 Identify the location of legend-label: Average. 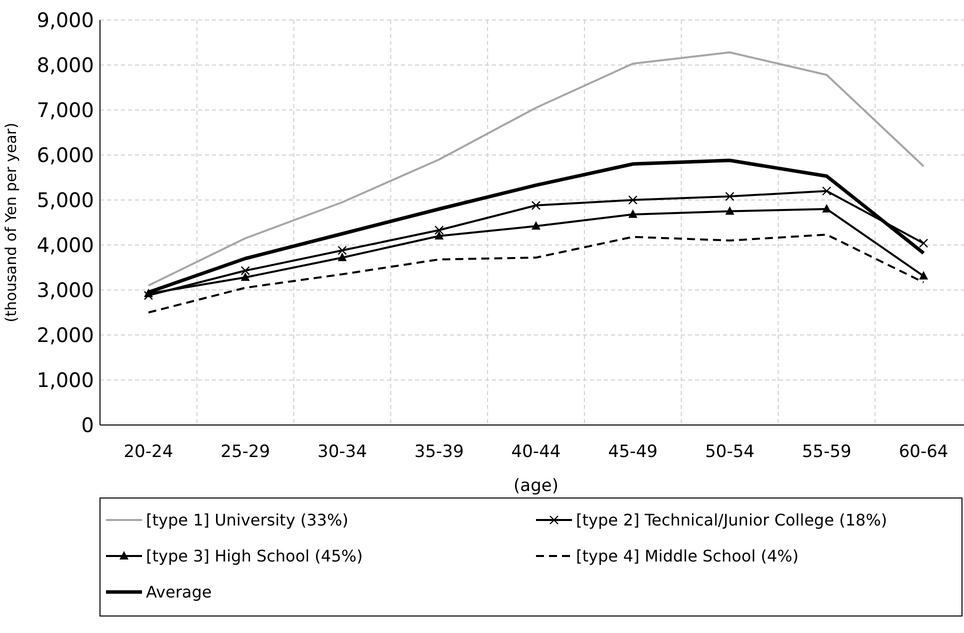
(179, 592).